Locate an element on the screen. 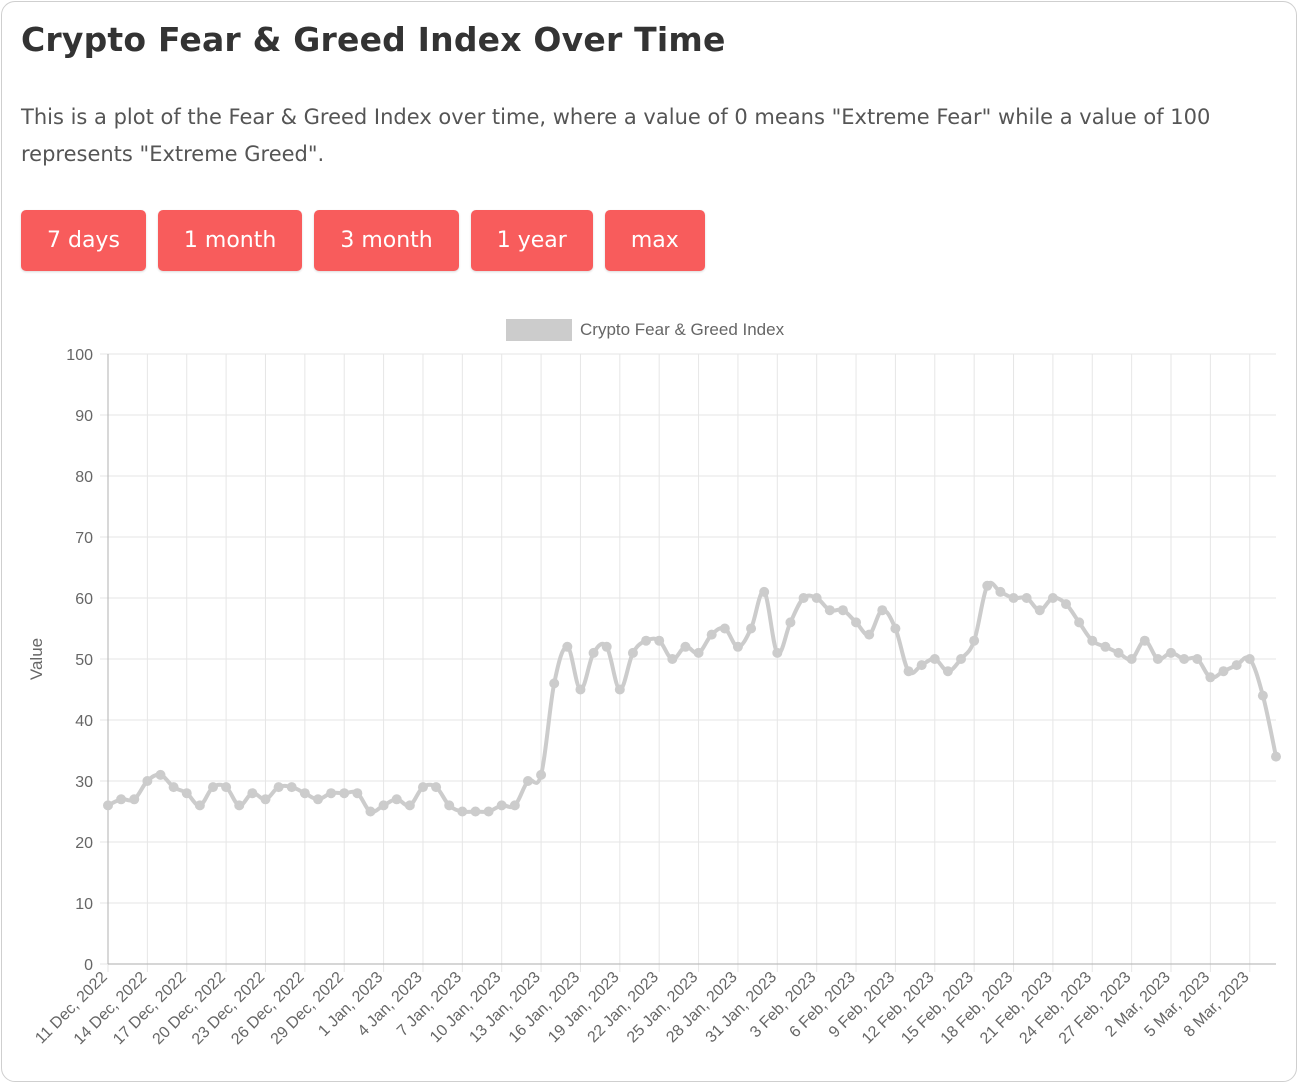 Image resolution: width=1300 pixels, height=1085 pixels. range-button-group: 7 days 1 month 3 month 1 year max is located at coordinates (363, 240).